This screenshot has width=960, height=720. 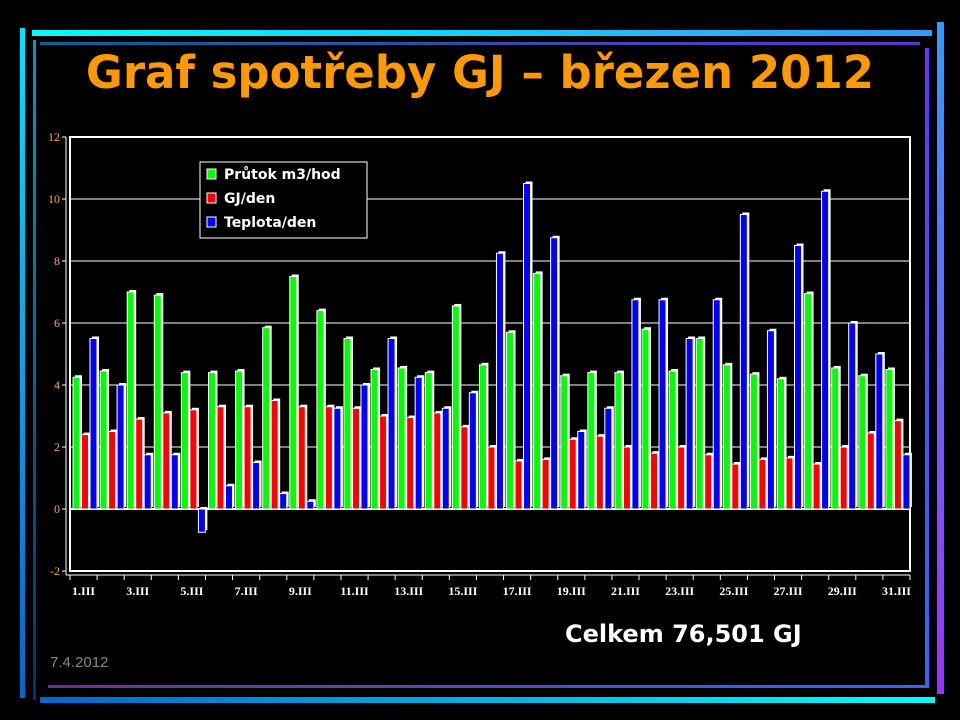 I want to click on x-tick-label: 23.III, so click(x=679, y=591).